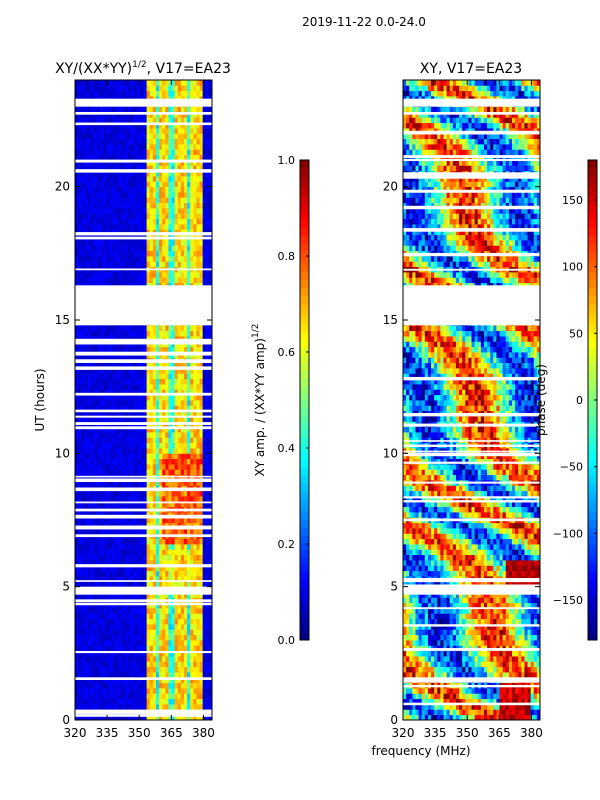  What do you see at coordinates (471, 69) in the screenshot?
I see `phase-panel-title: XY, V17=EA23` at bounding box center [471, 69].